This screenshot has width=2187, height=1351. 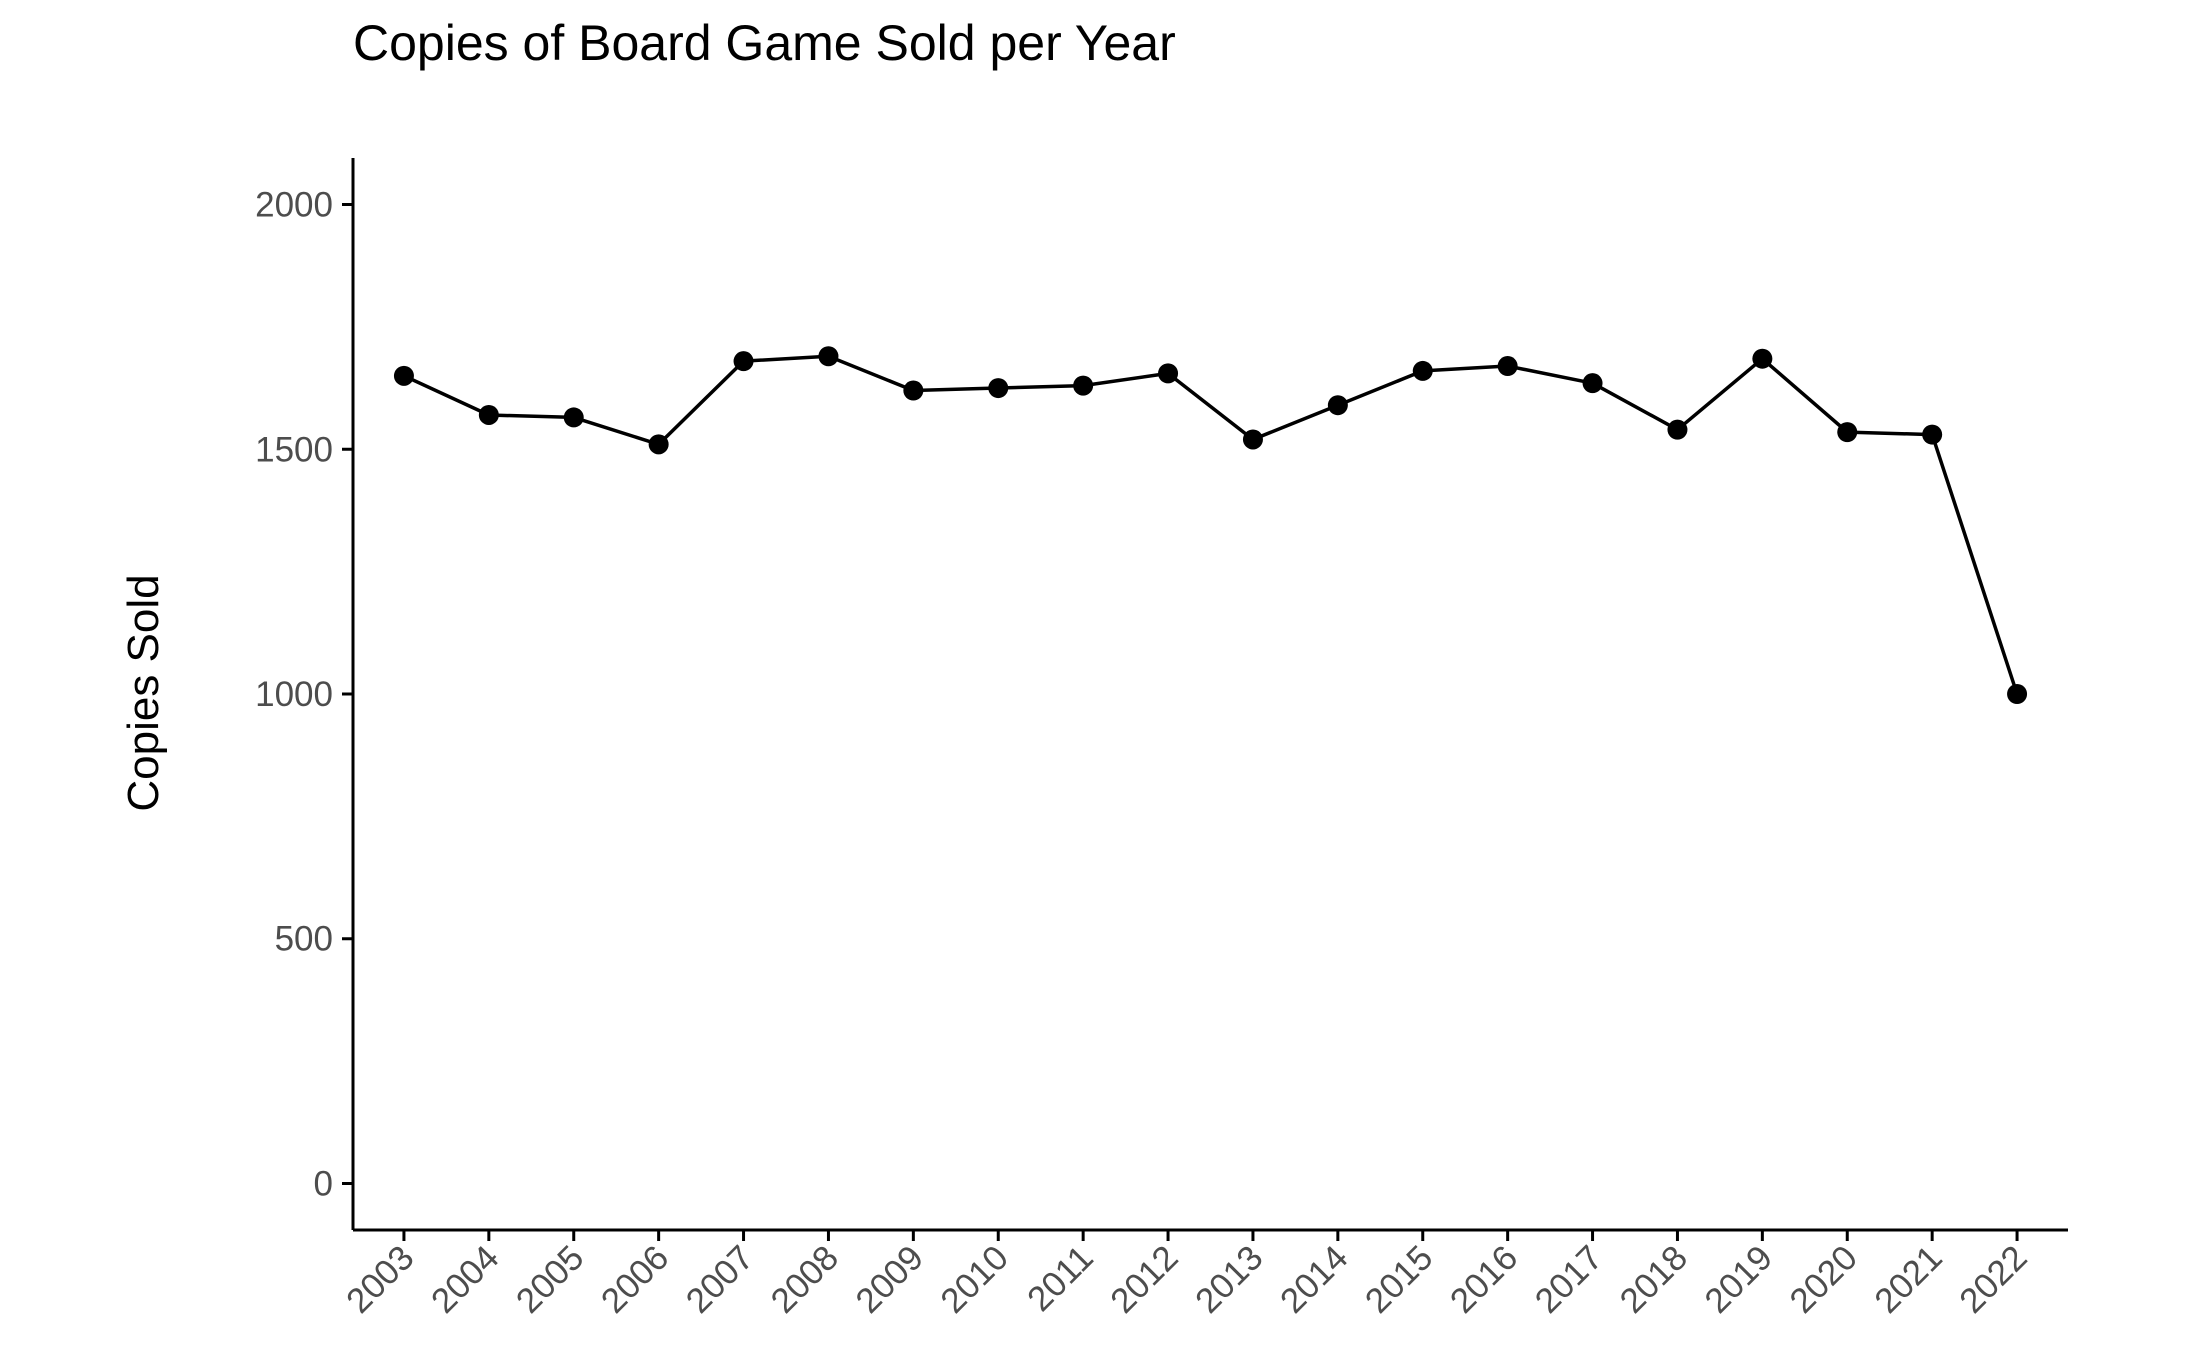 What do you see at coordinates (380, 1279) in the screenshot?
I see `x-tick-label: 2003` at bounding box center [380, 1279].